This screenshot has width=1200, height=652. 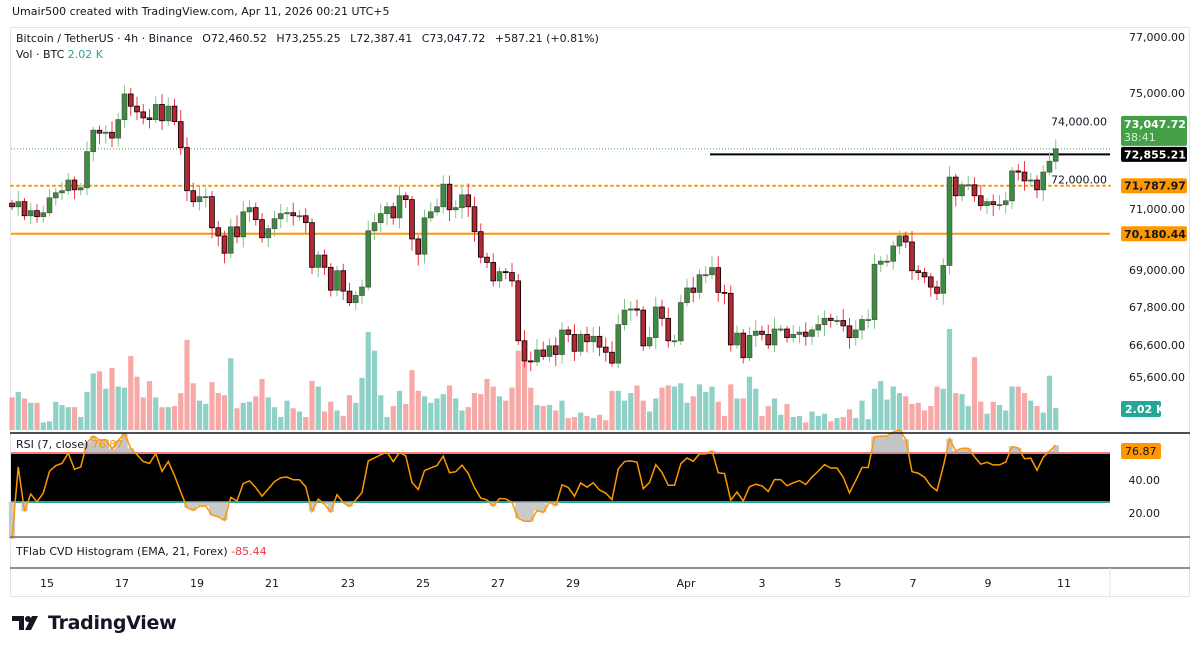 I want to click on current-price-badge-bg, so click(x=1154, y=130).